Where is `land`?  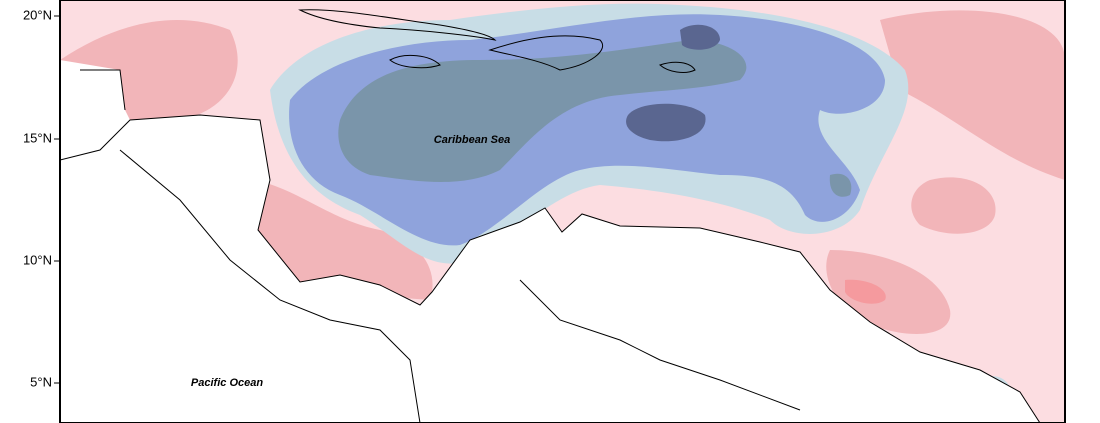
land is located at coordinates (95, 110).